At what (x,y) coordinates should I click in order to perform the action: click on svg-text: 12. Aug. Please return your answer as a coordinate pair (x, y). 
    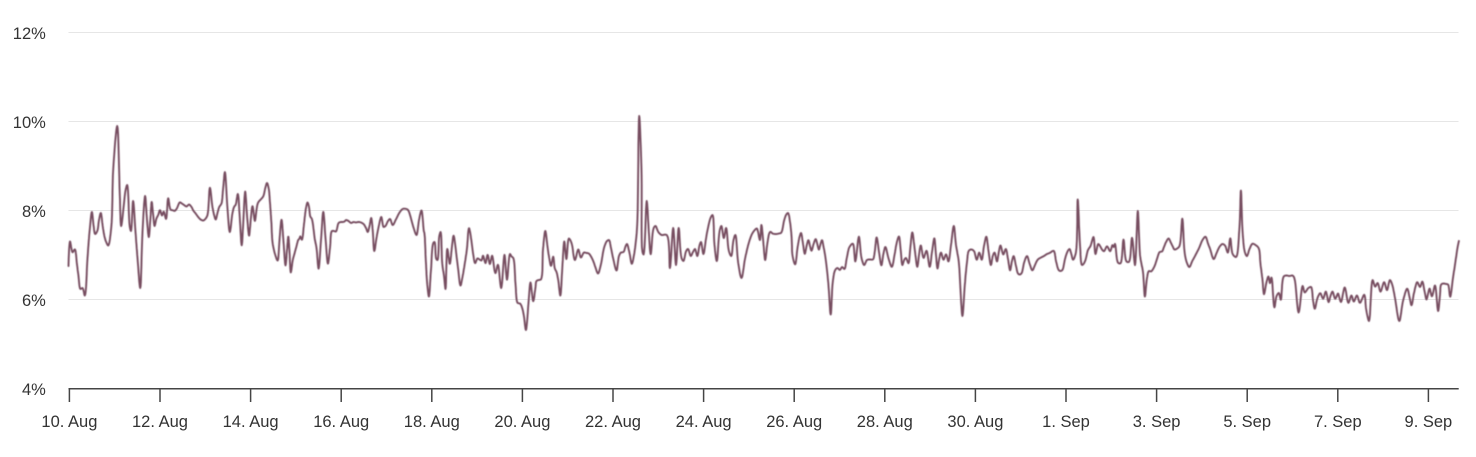
    Looking at the image, I should click on (160, 422).